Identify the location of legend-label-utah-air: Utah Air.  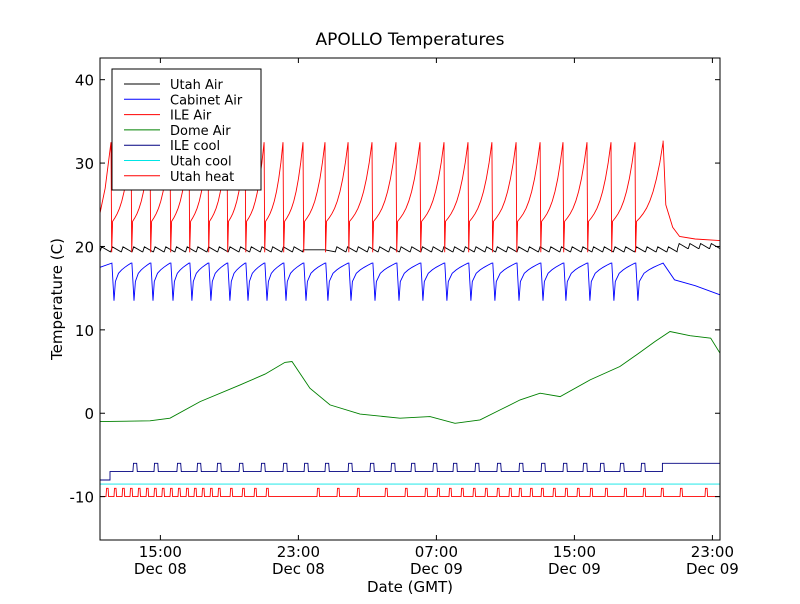
(196, 85).